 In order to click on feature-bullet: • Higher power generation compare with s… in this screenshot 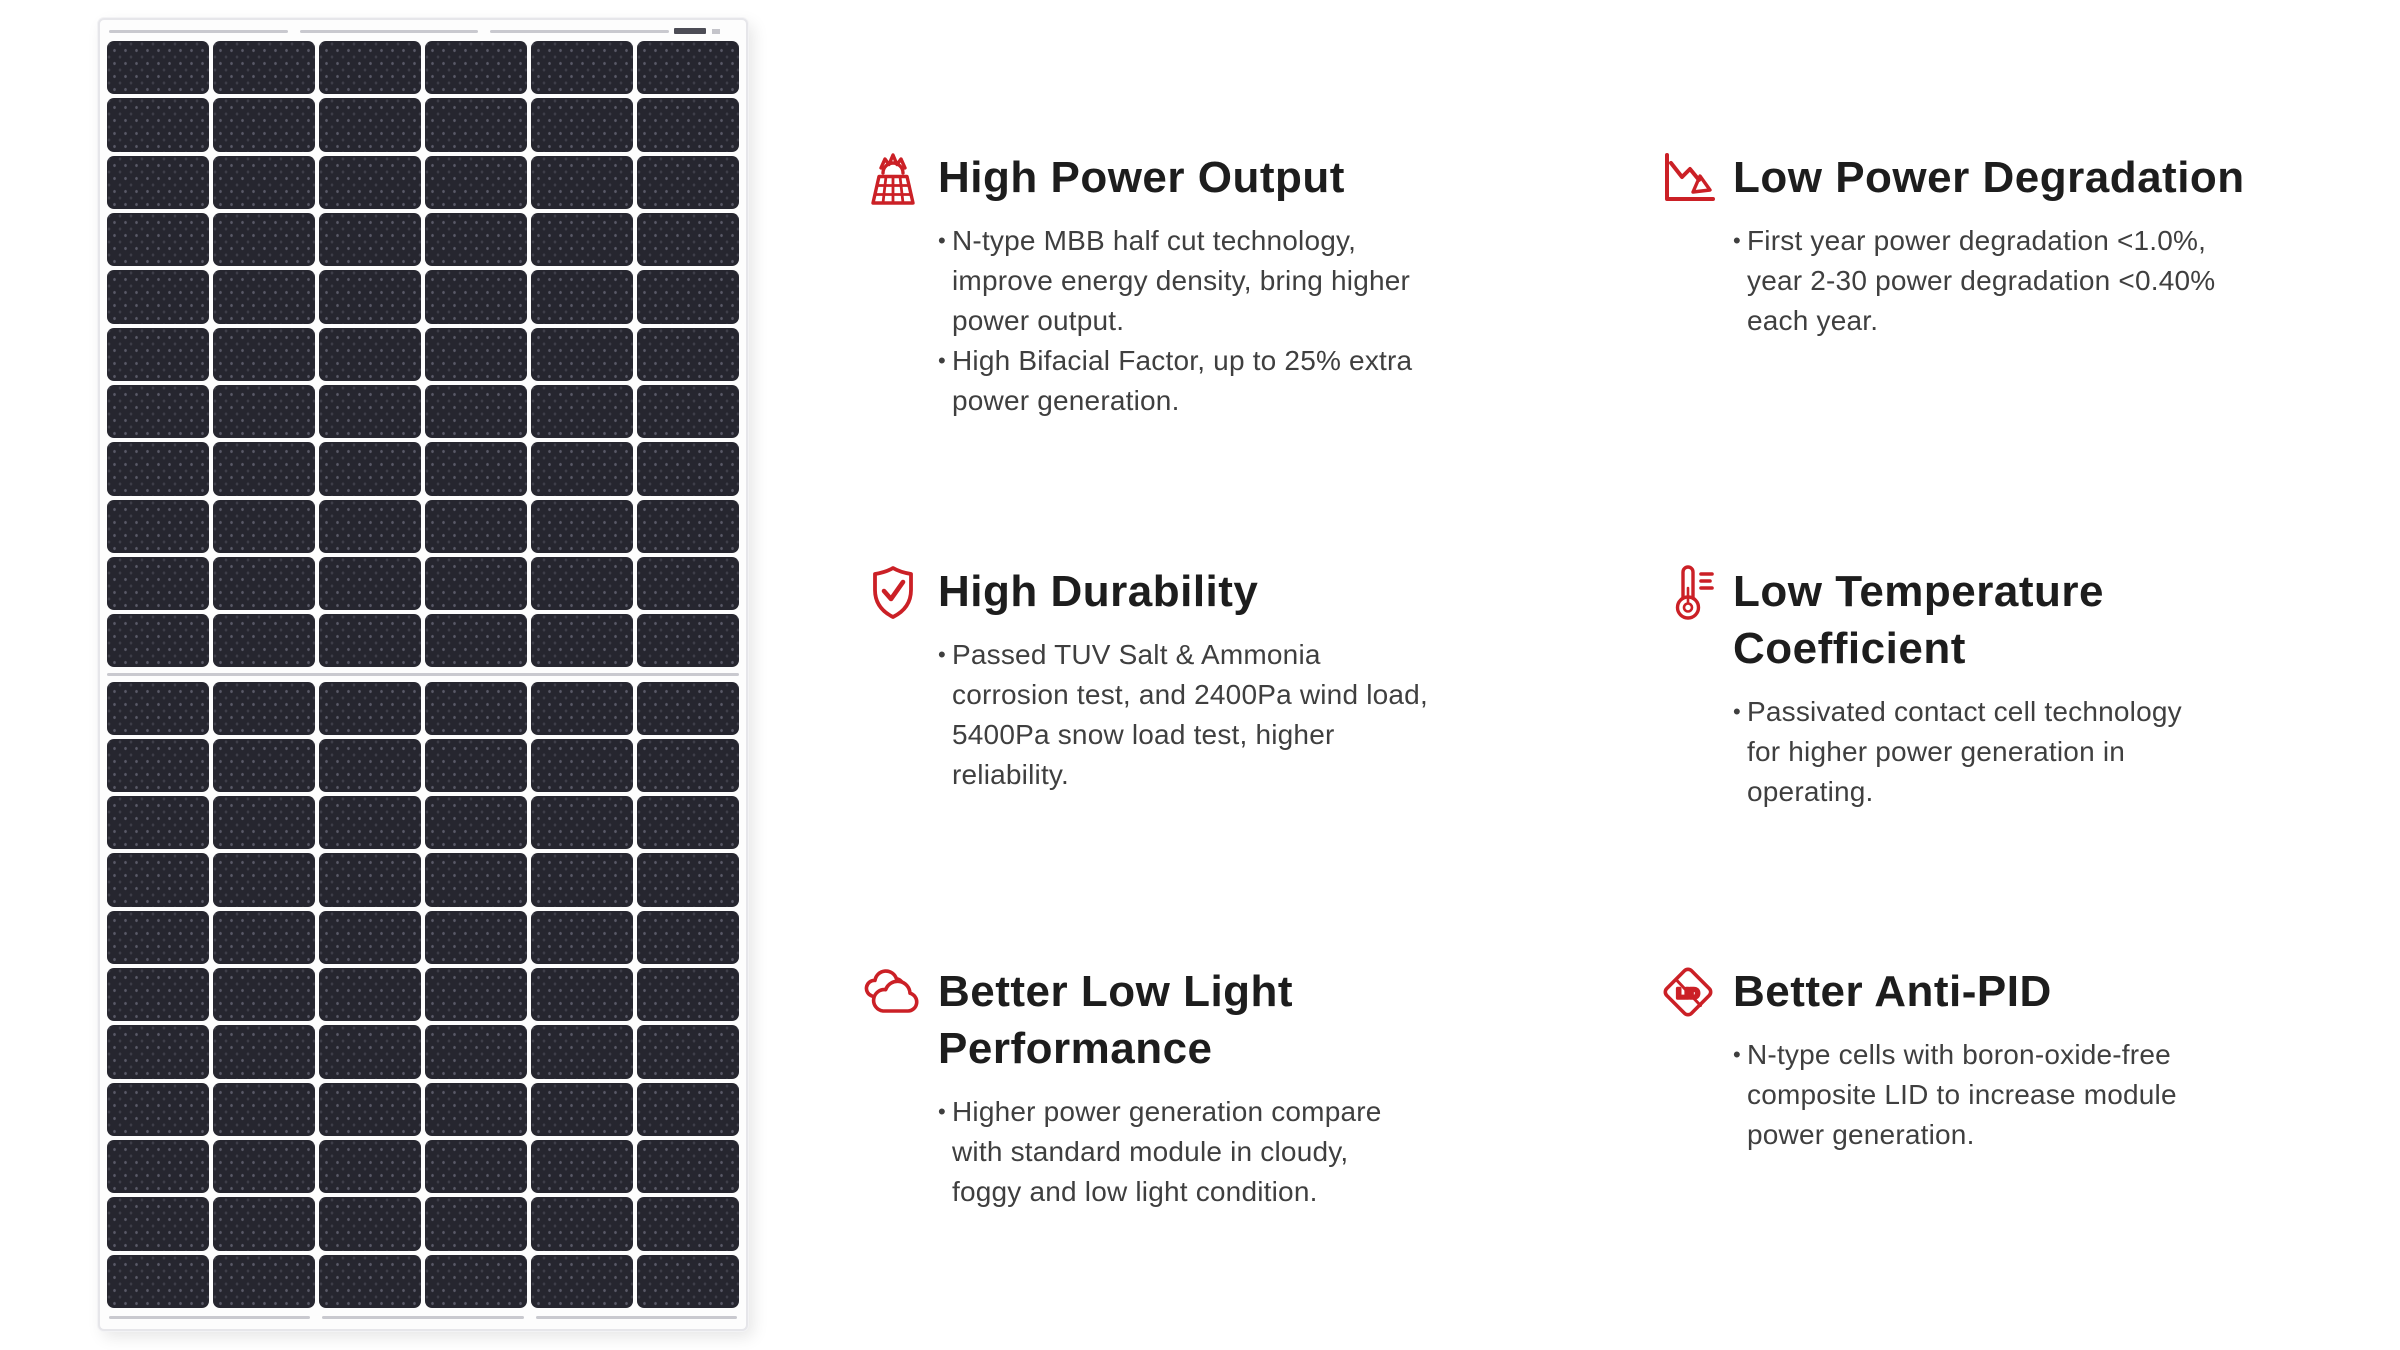, I will do `click(1272, 1152)`.